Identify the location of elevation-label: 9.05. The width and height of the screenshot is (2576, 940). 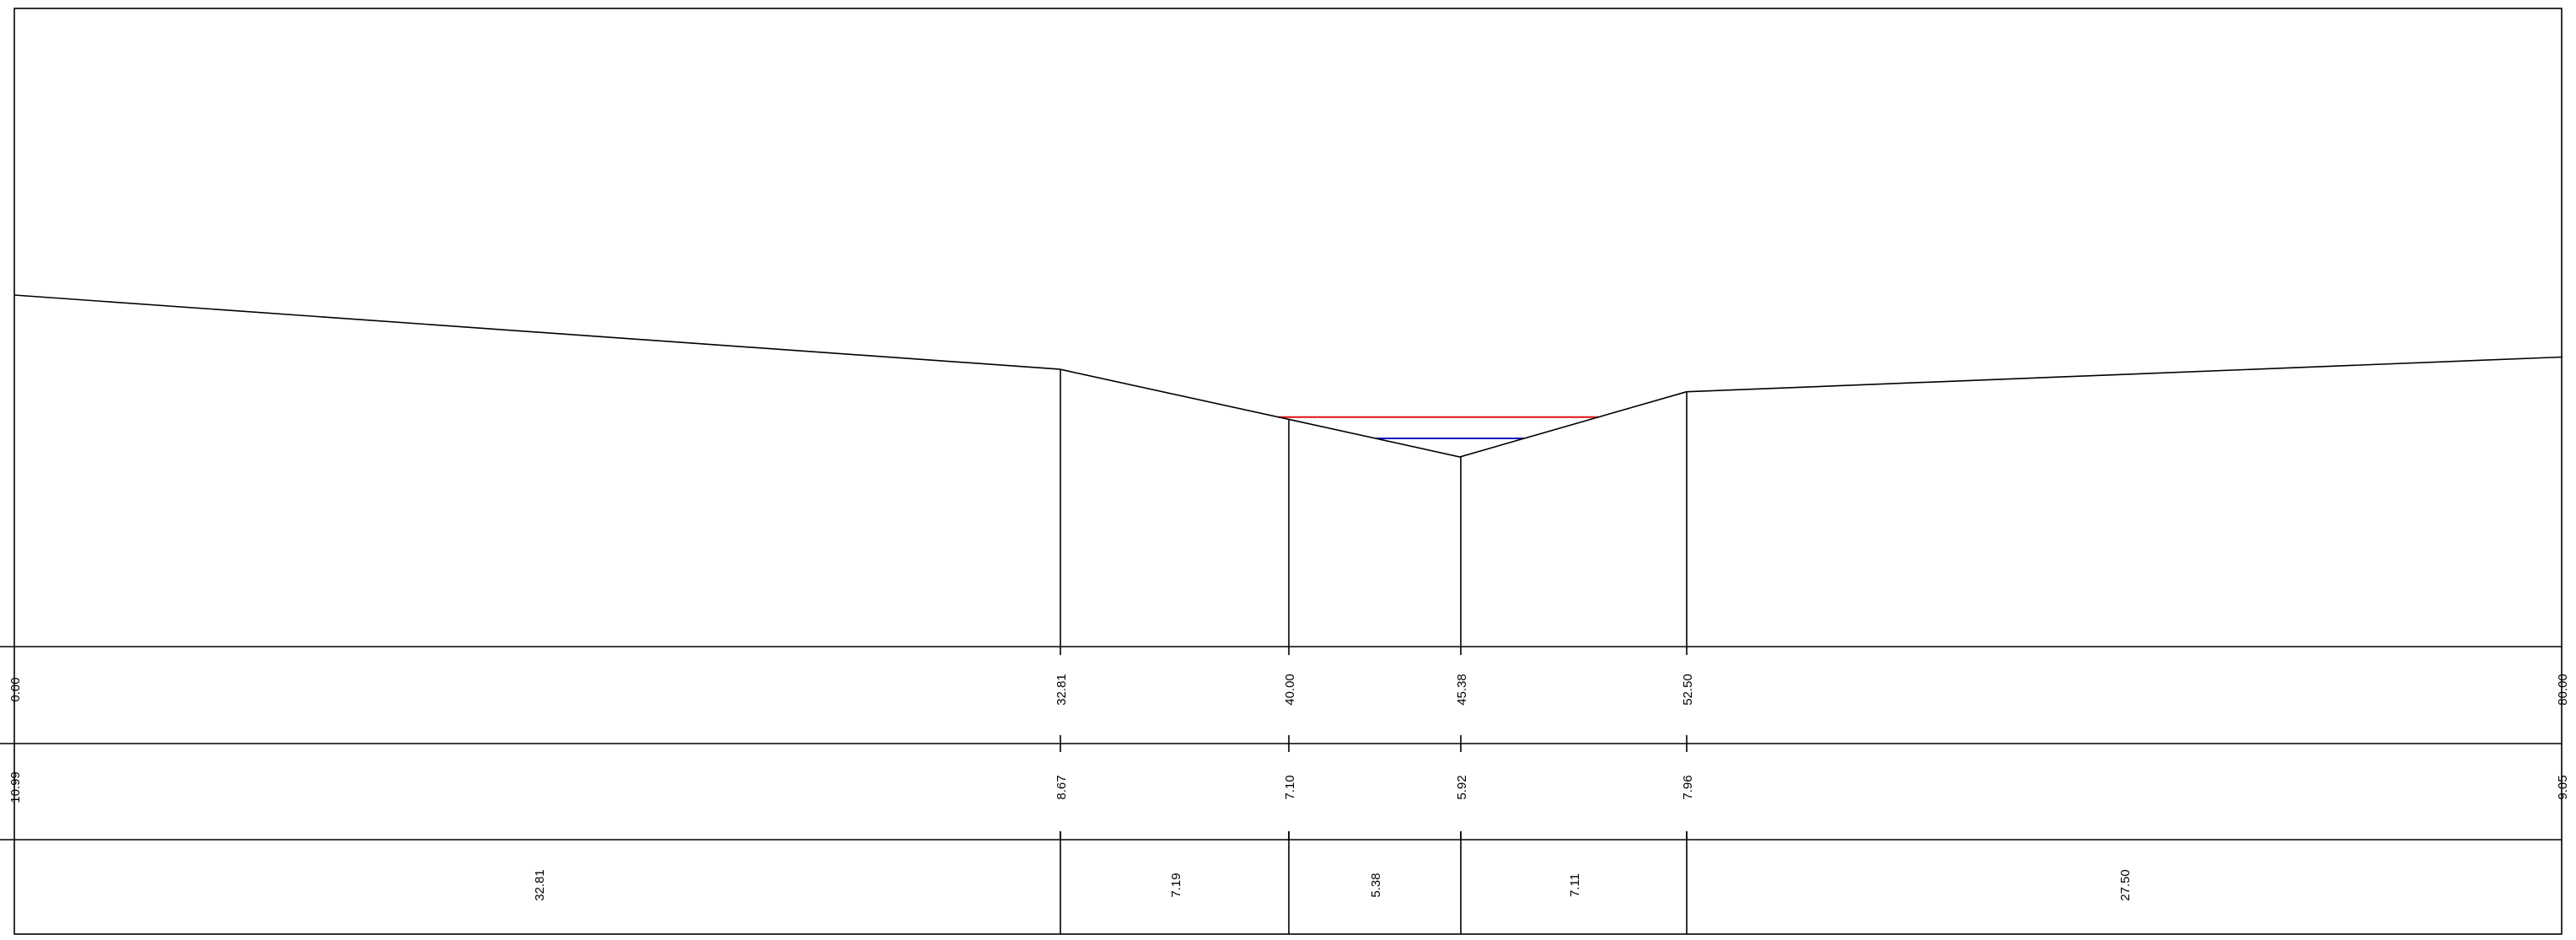
(2563, 787).